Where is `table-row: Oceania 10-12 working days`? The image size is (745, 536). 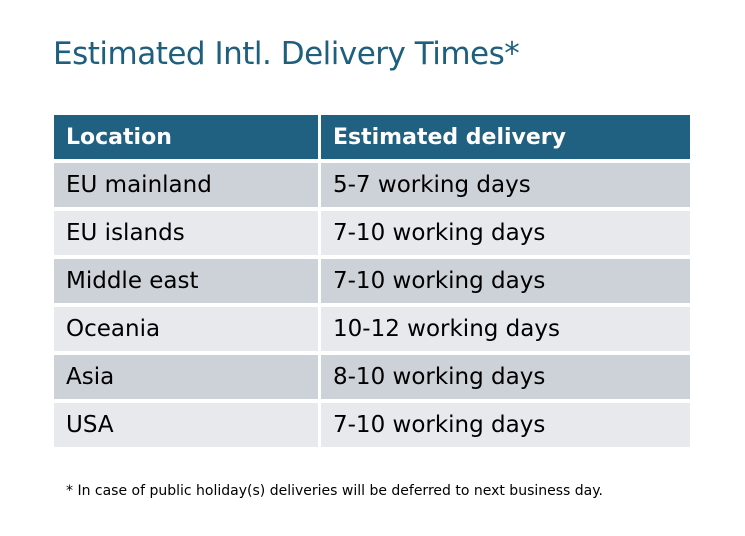 table-row: Oceania 10-12 working days is located at coordinates (372, 329).